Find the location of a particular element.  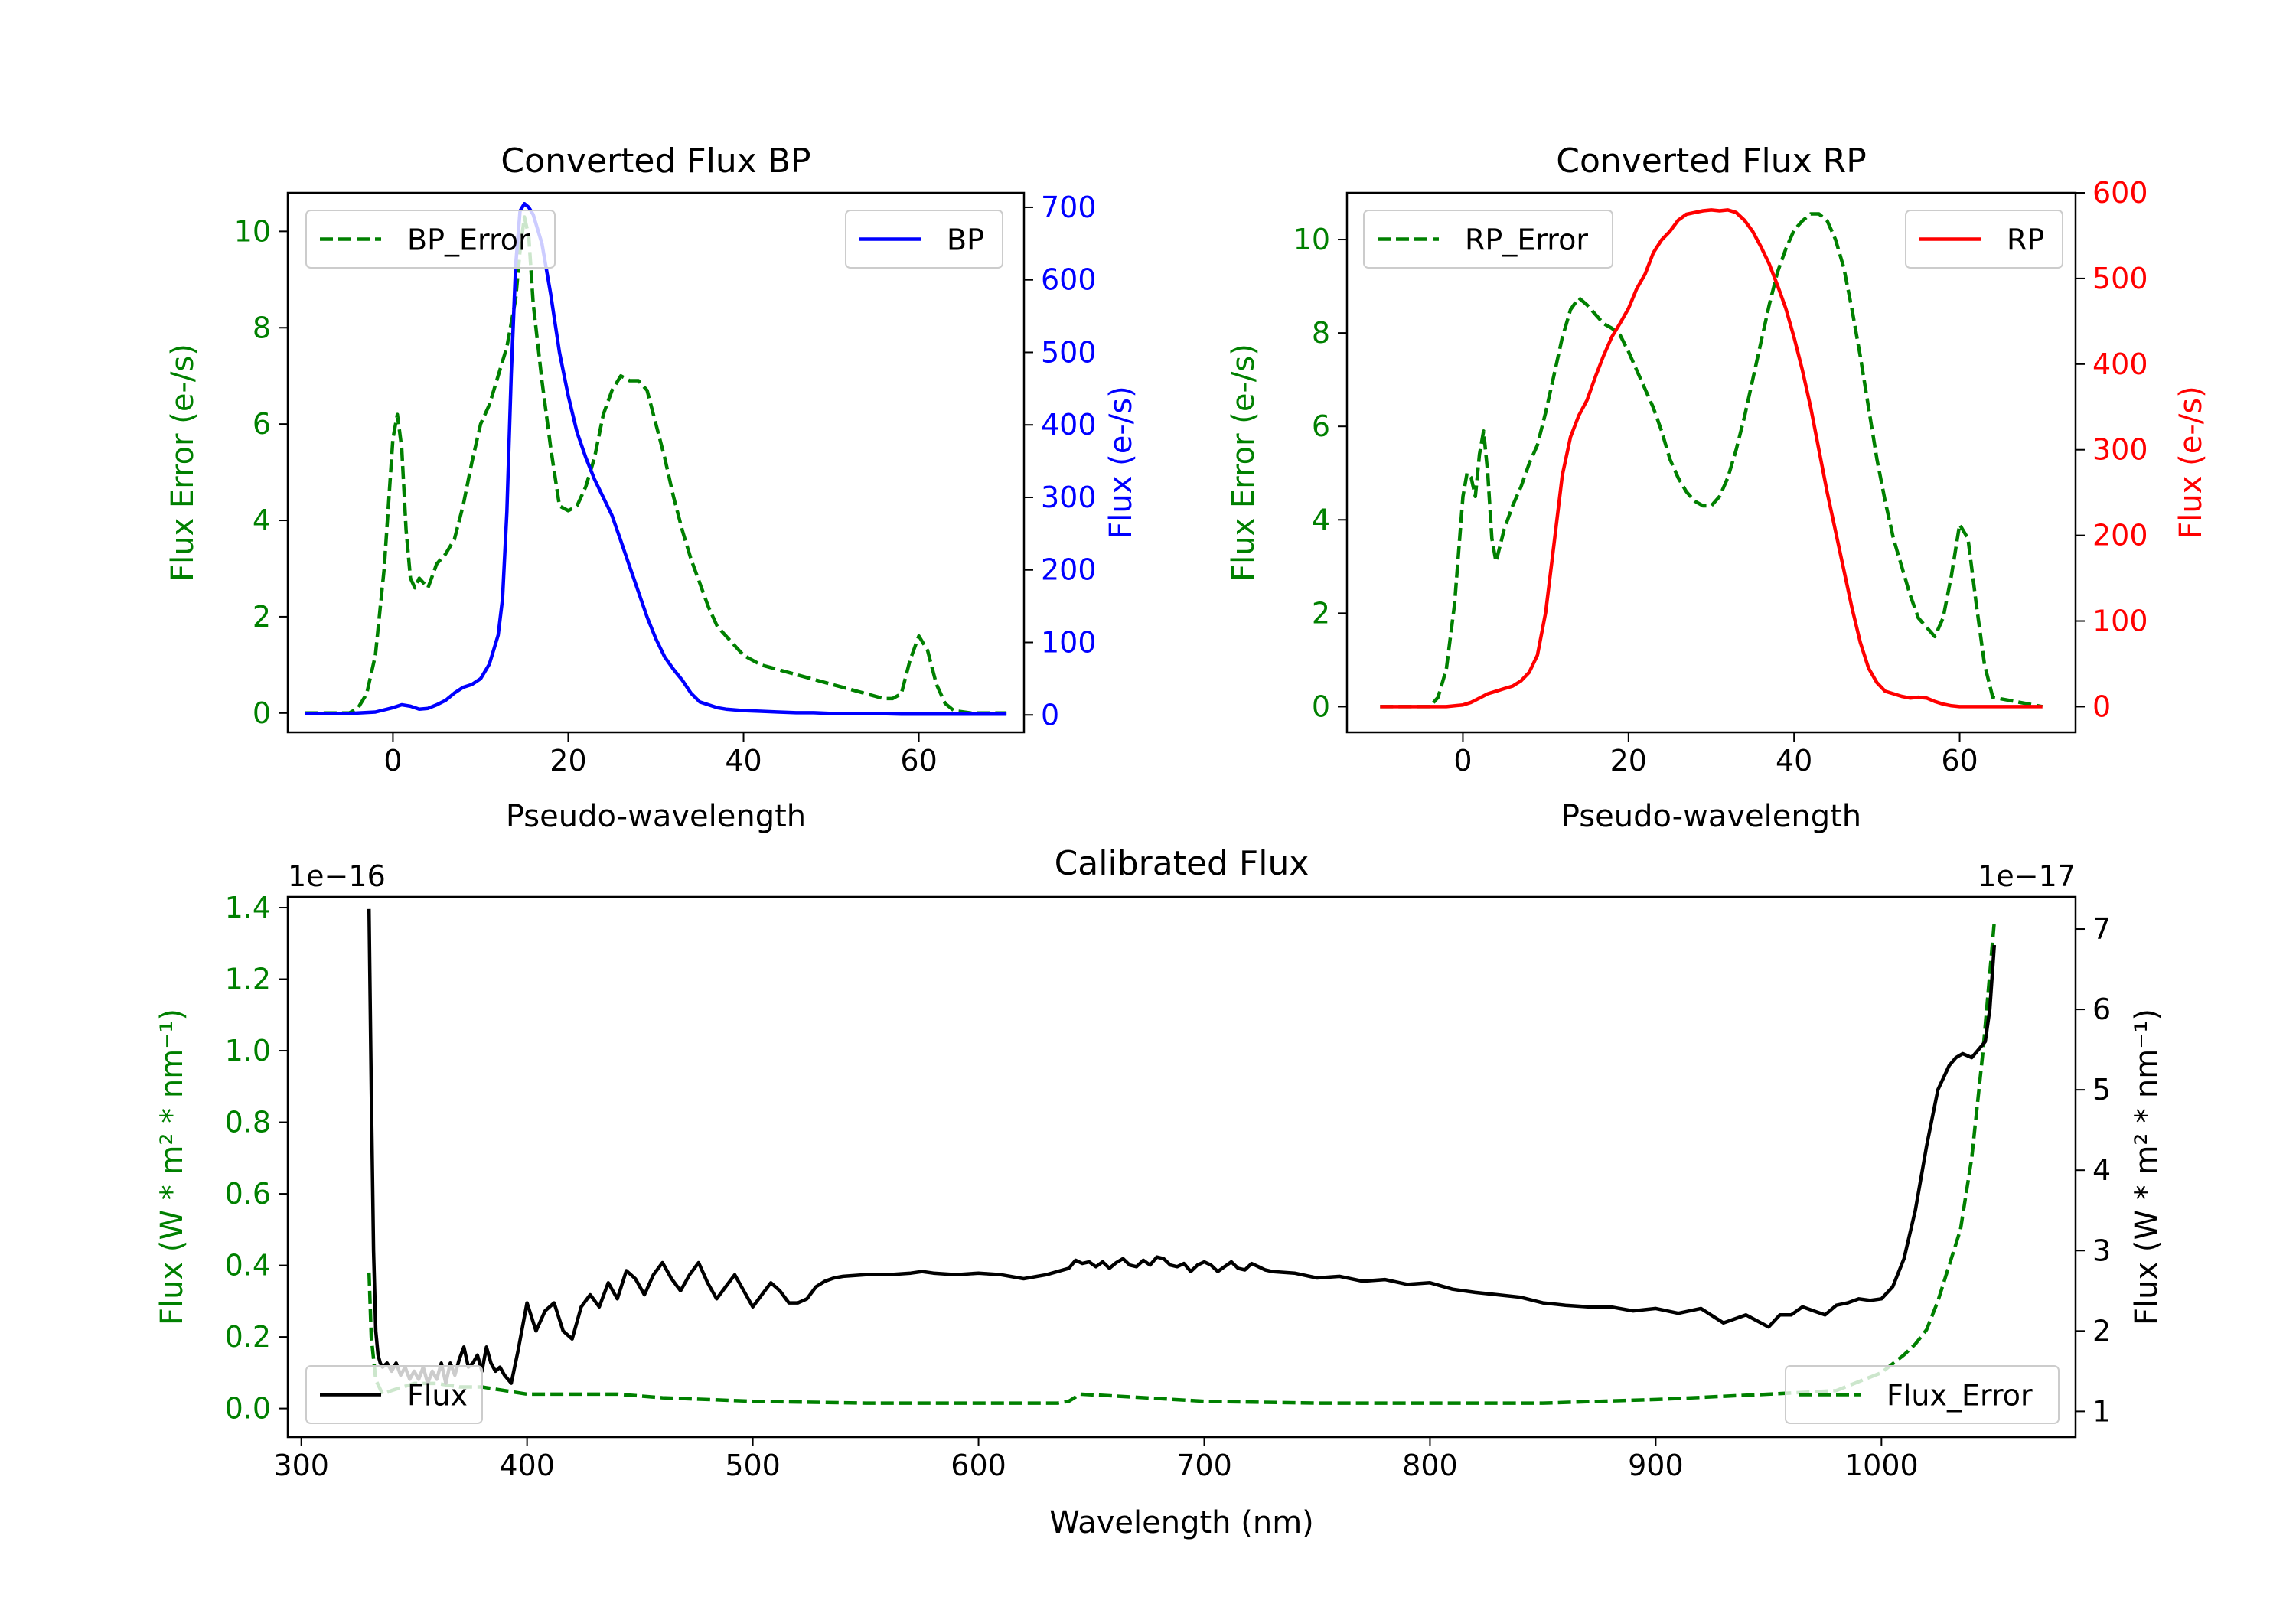

cal-ytick-label-right: 6 is located at coordinates (2101, 1009).